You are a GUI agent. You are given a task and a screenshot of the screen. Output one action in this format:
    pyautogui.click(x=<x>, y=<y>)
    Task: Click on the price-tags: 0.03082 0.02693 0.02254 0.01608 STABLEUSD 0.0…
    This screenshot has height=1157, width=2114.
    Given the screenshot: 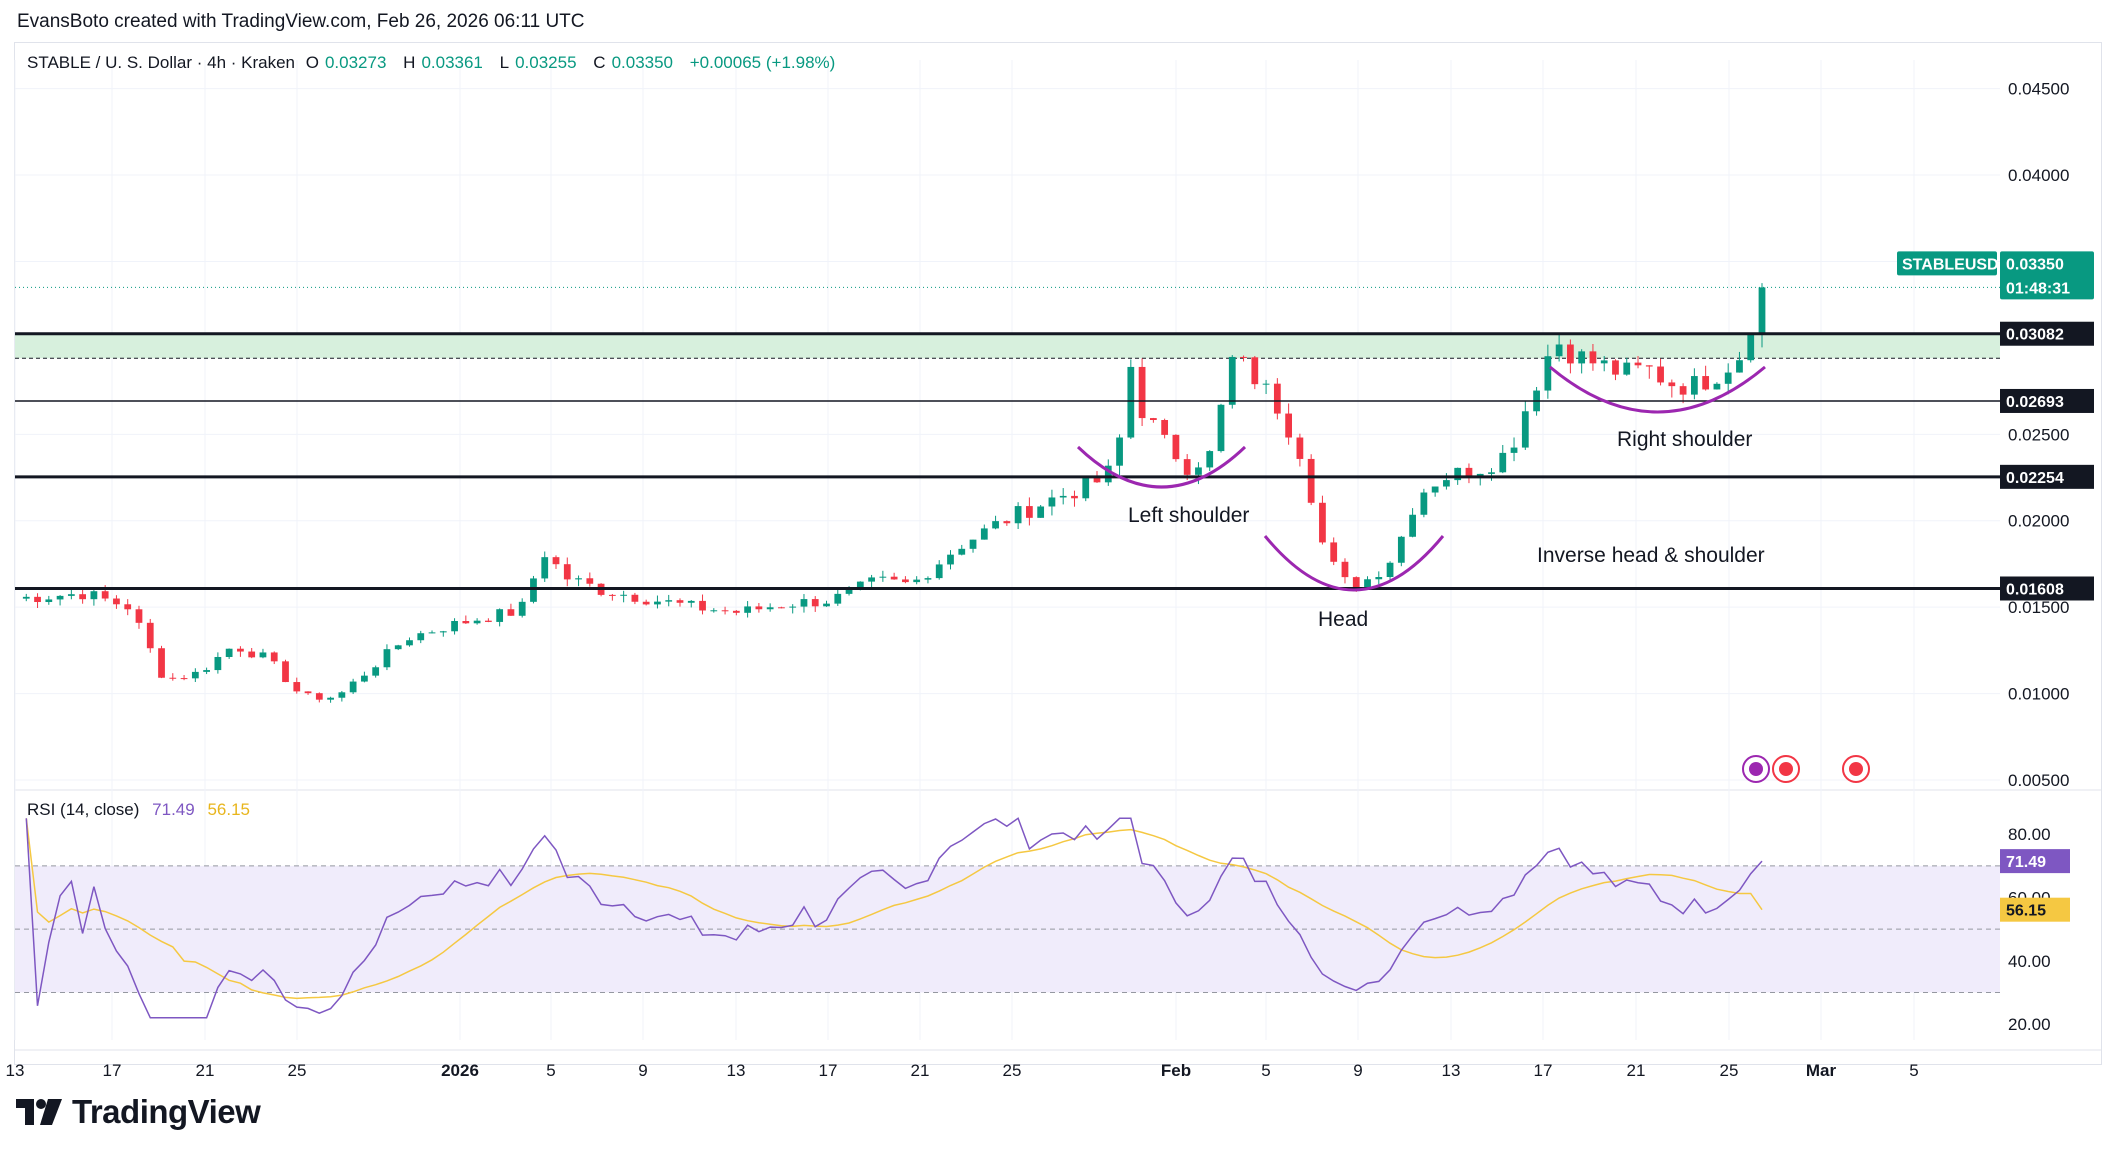 What is the action you would take?
    pyautogui.click(x=1995, y=586)
    